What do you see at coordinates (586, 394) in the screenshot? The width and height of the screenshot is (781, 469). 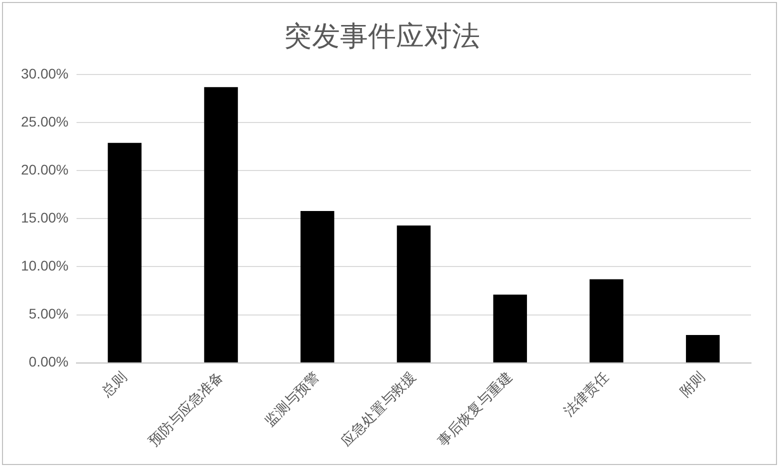 I see `x-tick-label: 法律责任` at bounding box center [586, 394].